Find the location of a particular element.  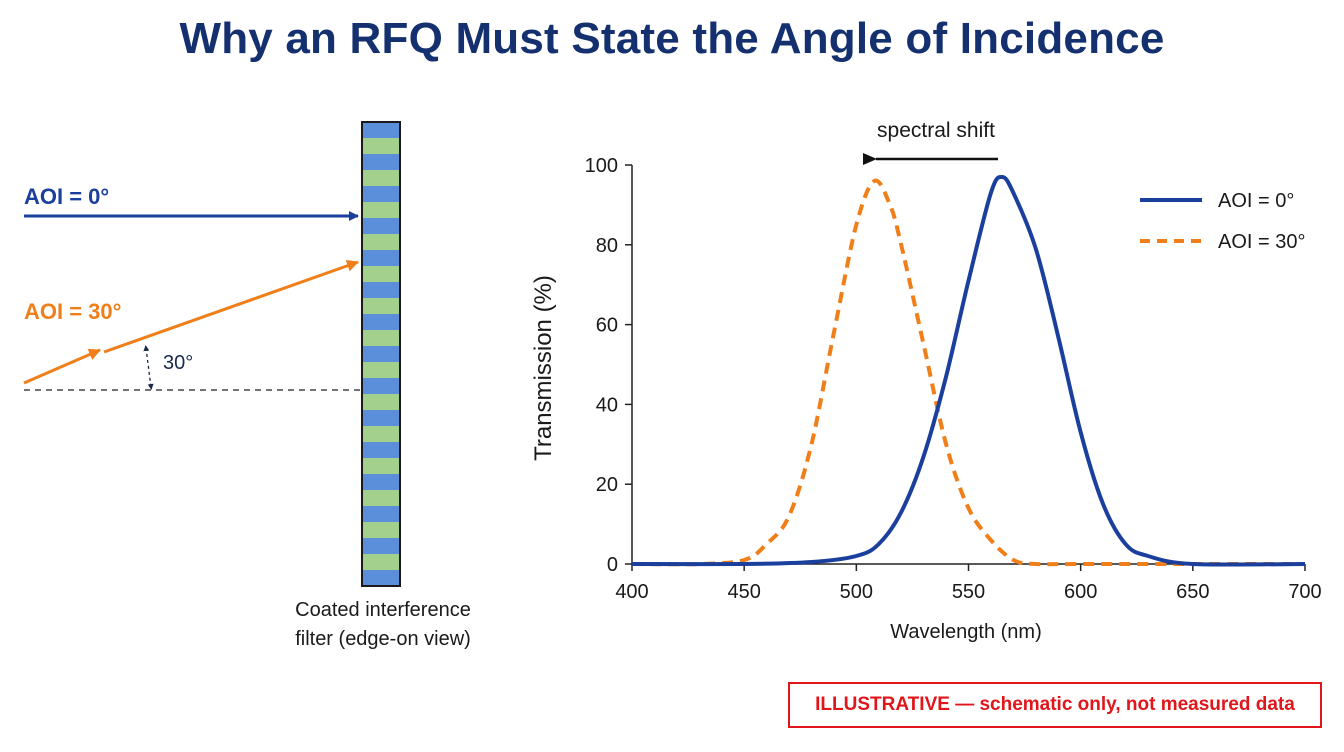

filter-outline is located at coordinates (381, 354).